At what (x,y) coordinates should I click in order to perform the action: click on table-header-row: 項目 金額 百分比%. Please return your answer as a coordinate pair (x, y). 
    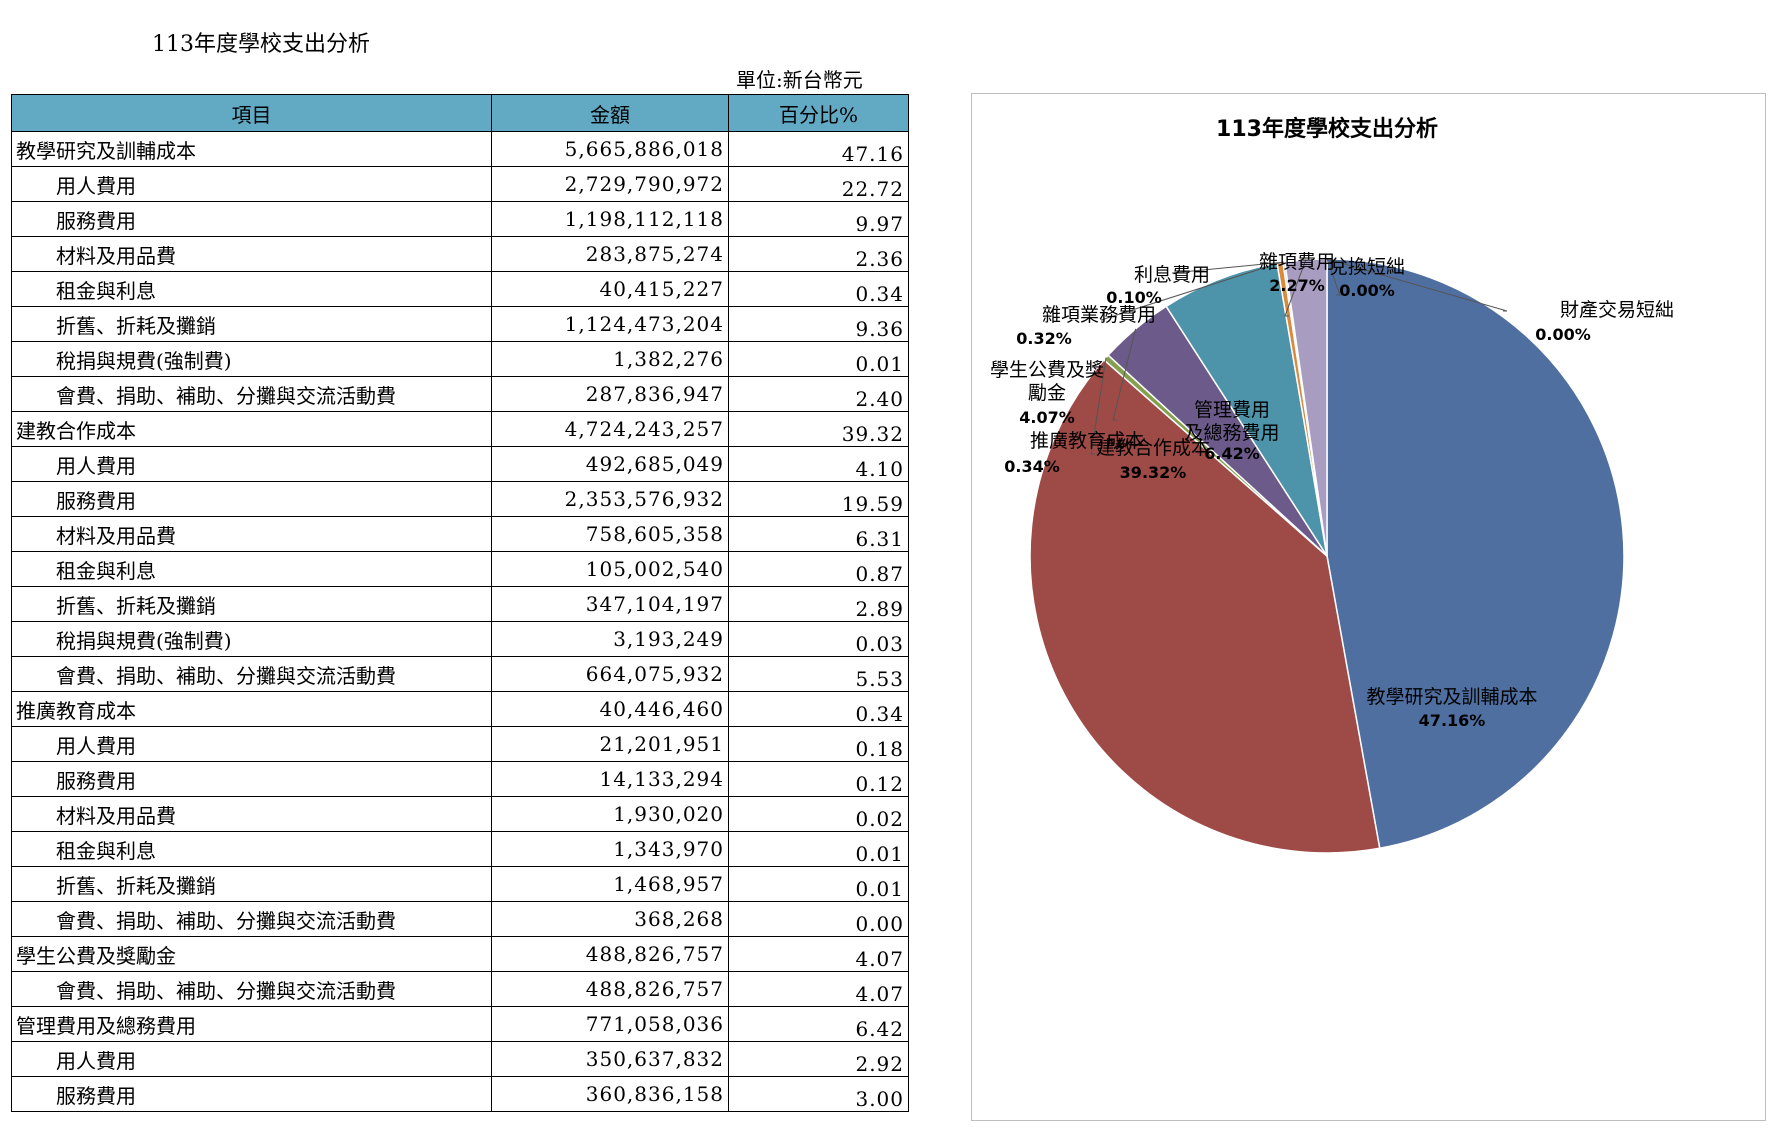
    Looking at the image, I should click on (460, 113).